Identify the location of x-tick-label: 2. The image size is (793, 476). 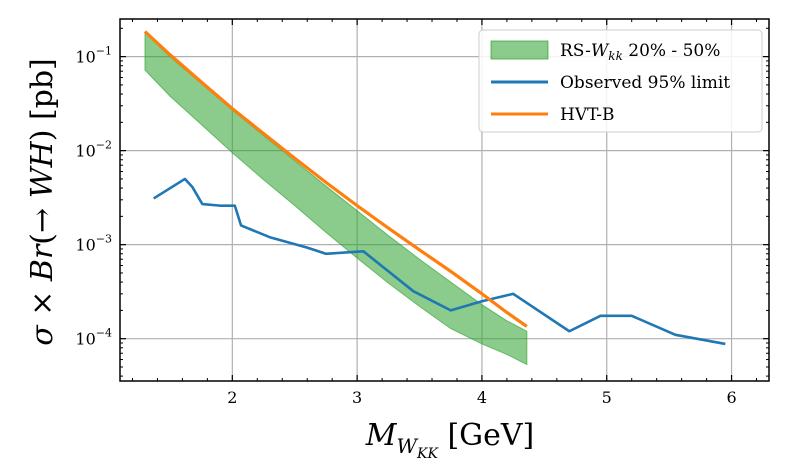
(232, 397).